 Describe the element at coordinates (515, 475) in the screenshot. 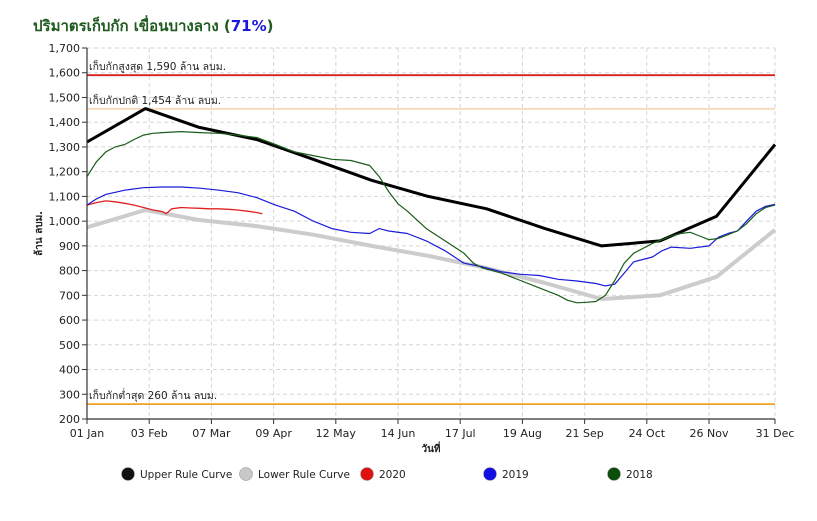

I see `legend-label: 2019` at that location.